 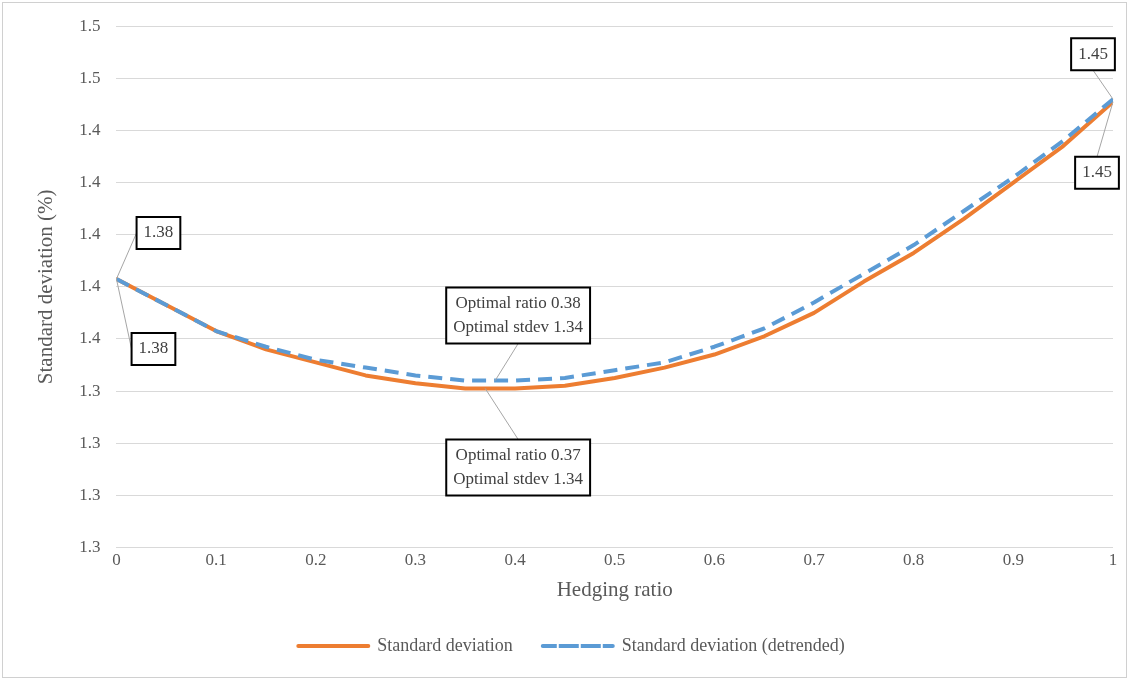 What do you see at coordinates (518, 315) in the screenshot?
I see `annotation: Optimal ratio 0.38 Optimal stdev 1.34` at bounding box center [518, 315].